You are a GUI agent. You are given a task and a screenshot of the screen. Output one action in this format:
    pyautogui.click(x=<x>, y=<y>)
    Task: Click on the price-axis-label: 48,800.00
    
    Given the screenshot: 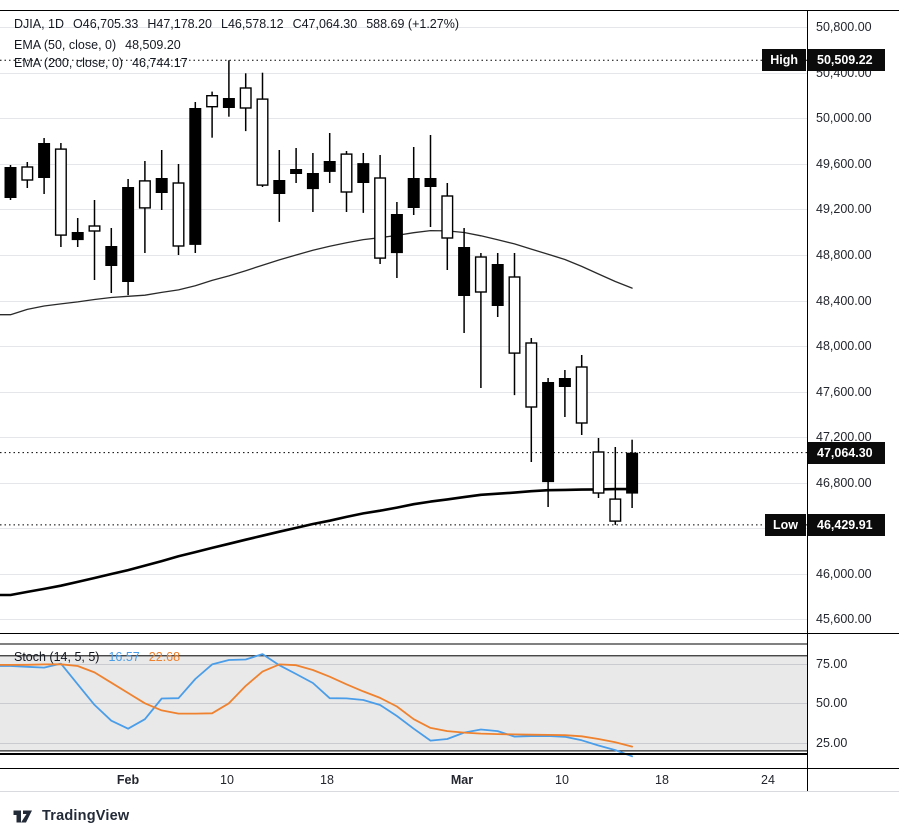 What is the action you would take?
    pyautogui.click(x=844, y=254)
    